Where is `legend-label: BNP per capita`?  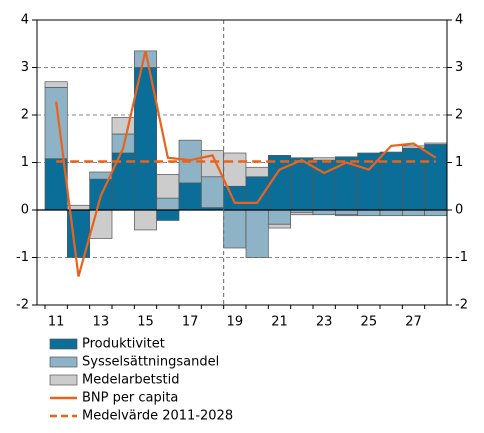
legend-label: BNP per capita is located at coordinates (130, 398).